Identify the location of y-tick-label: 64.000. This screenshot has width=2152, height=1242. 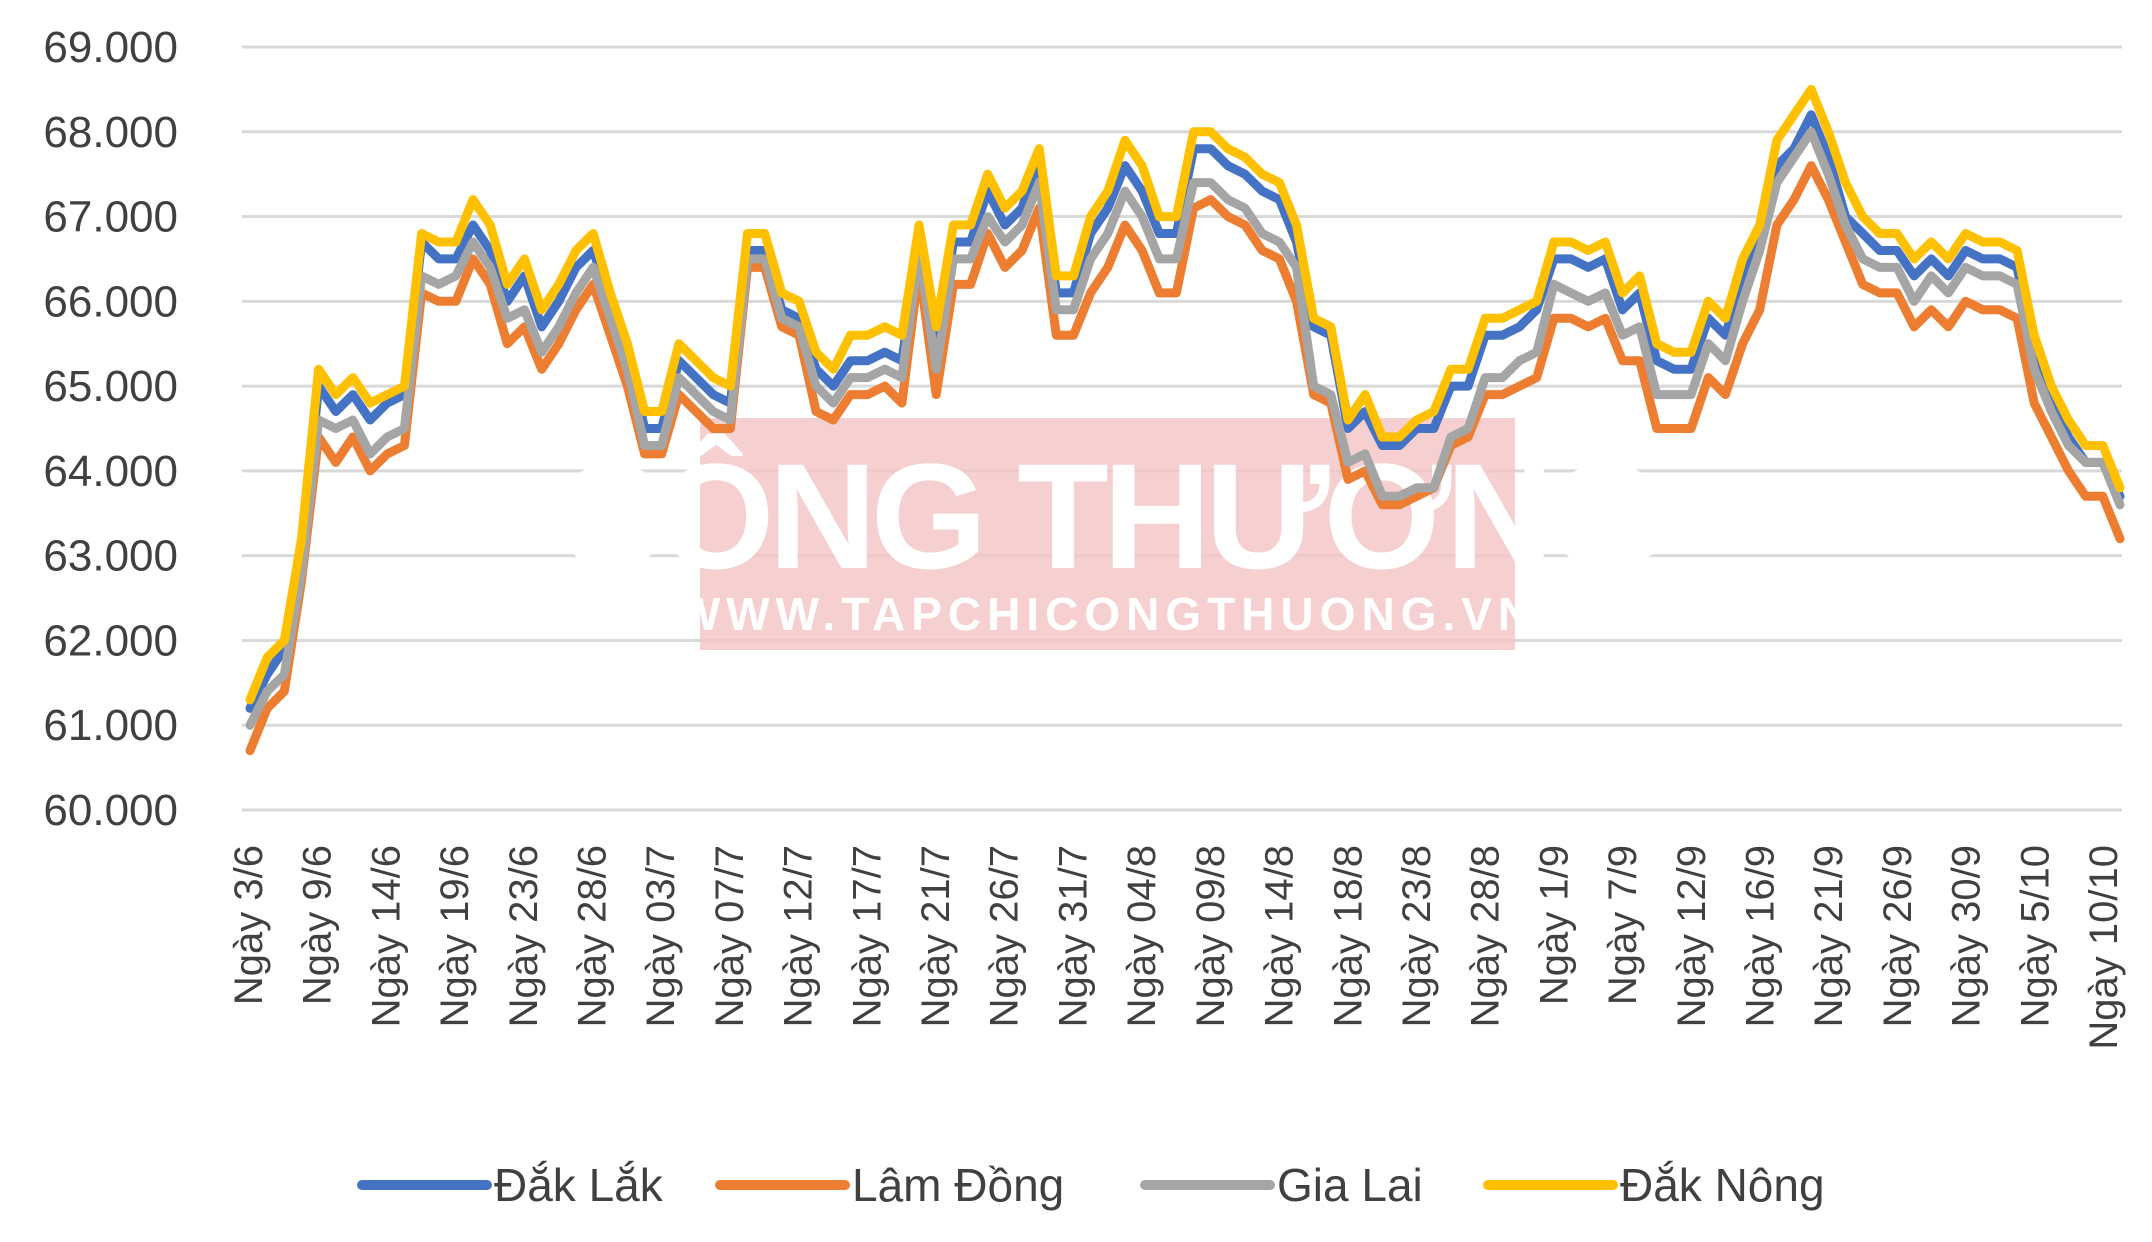
(110, 471).